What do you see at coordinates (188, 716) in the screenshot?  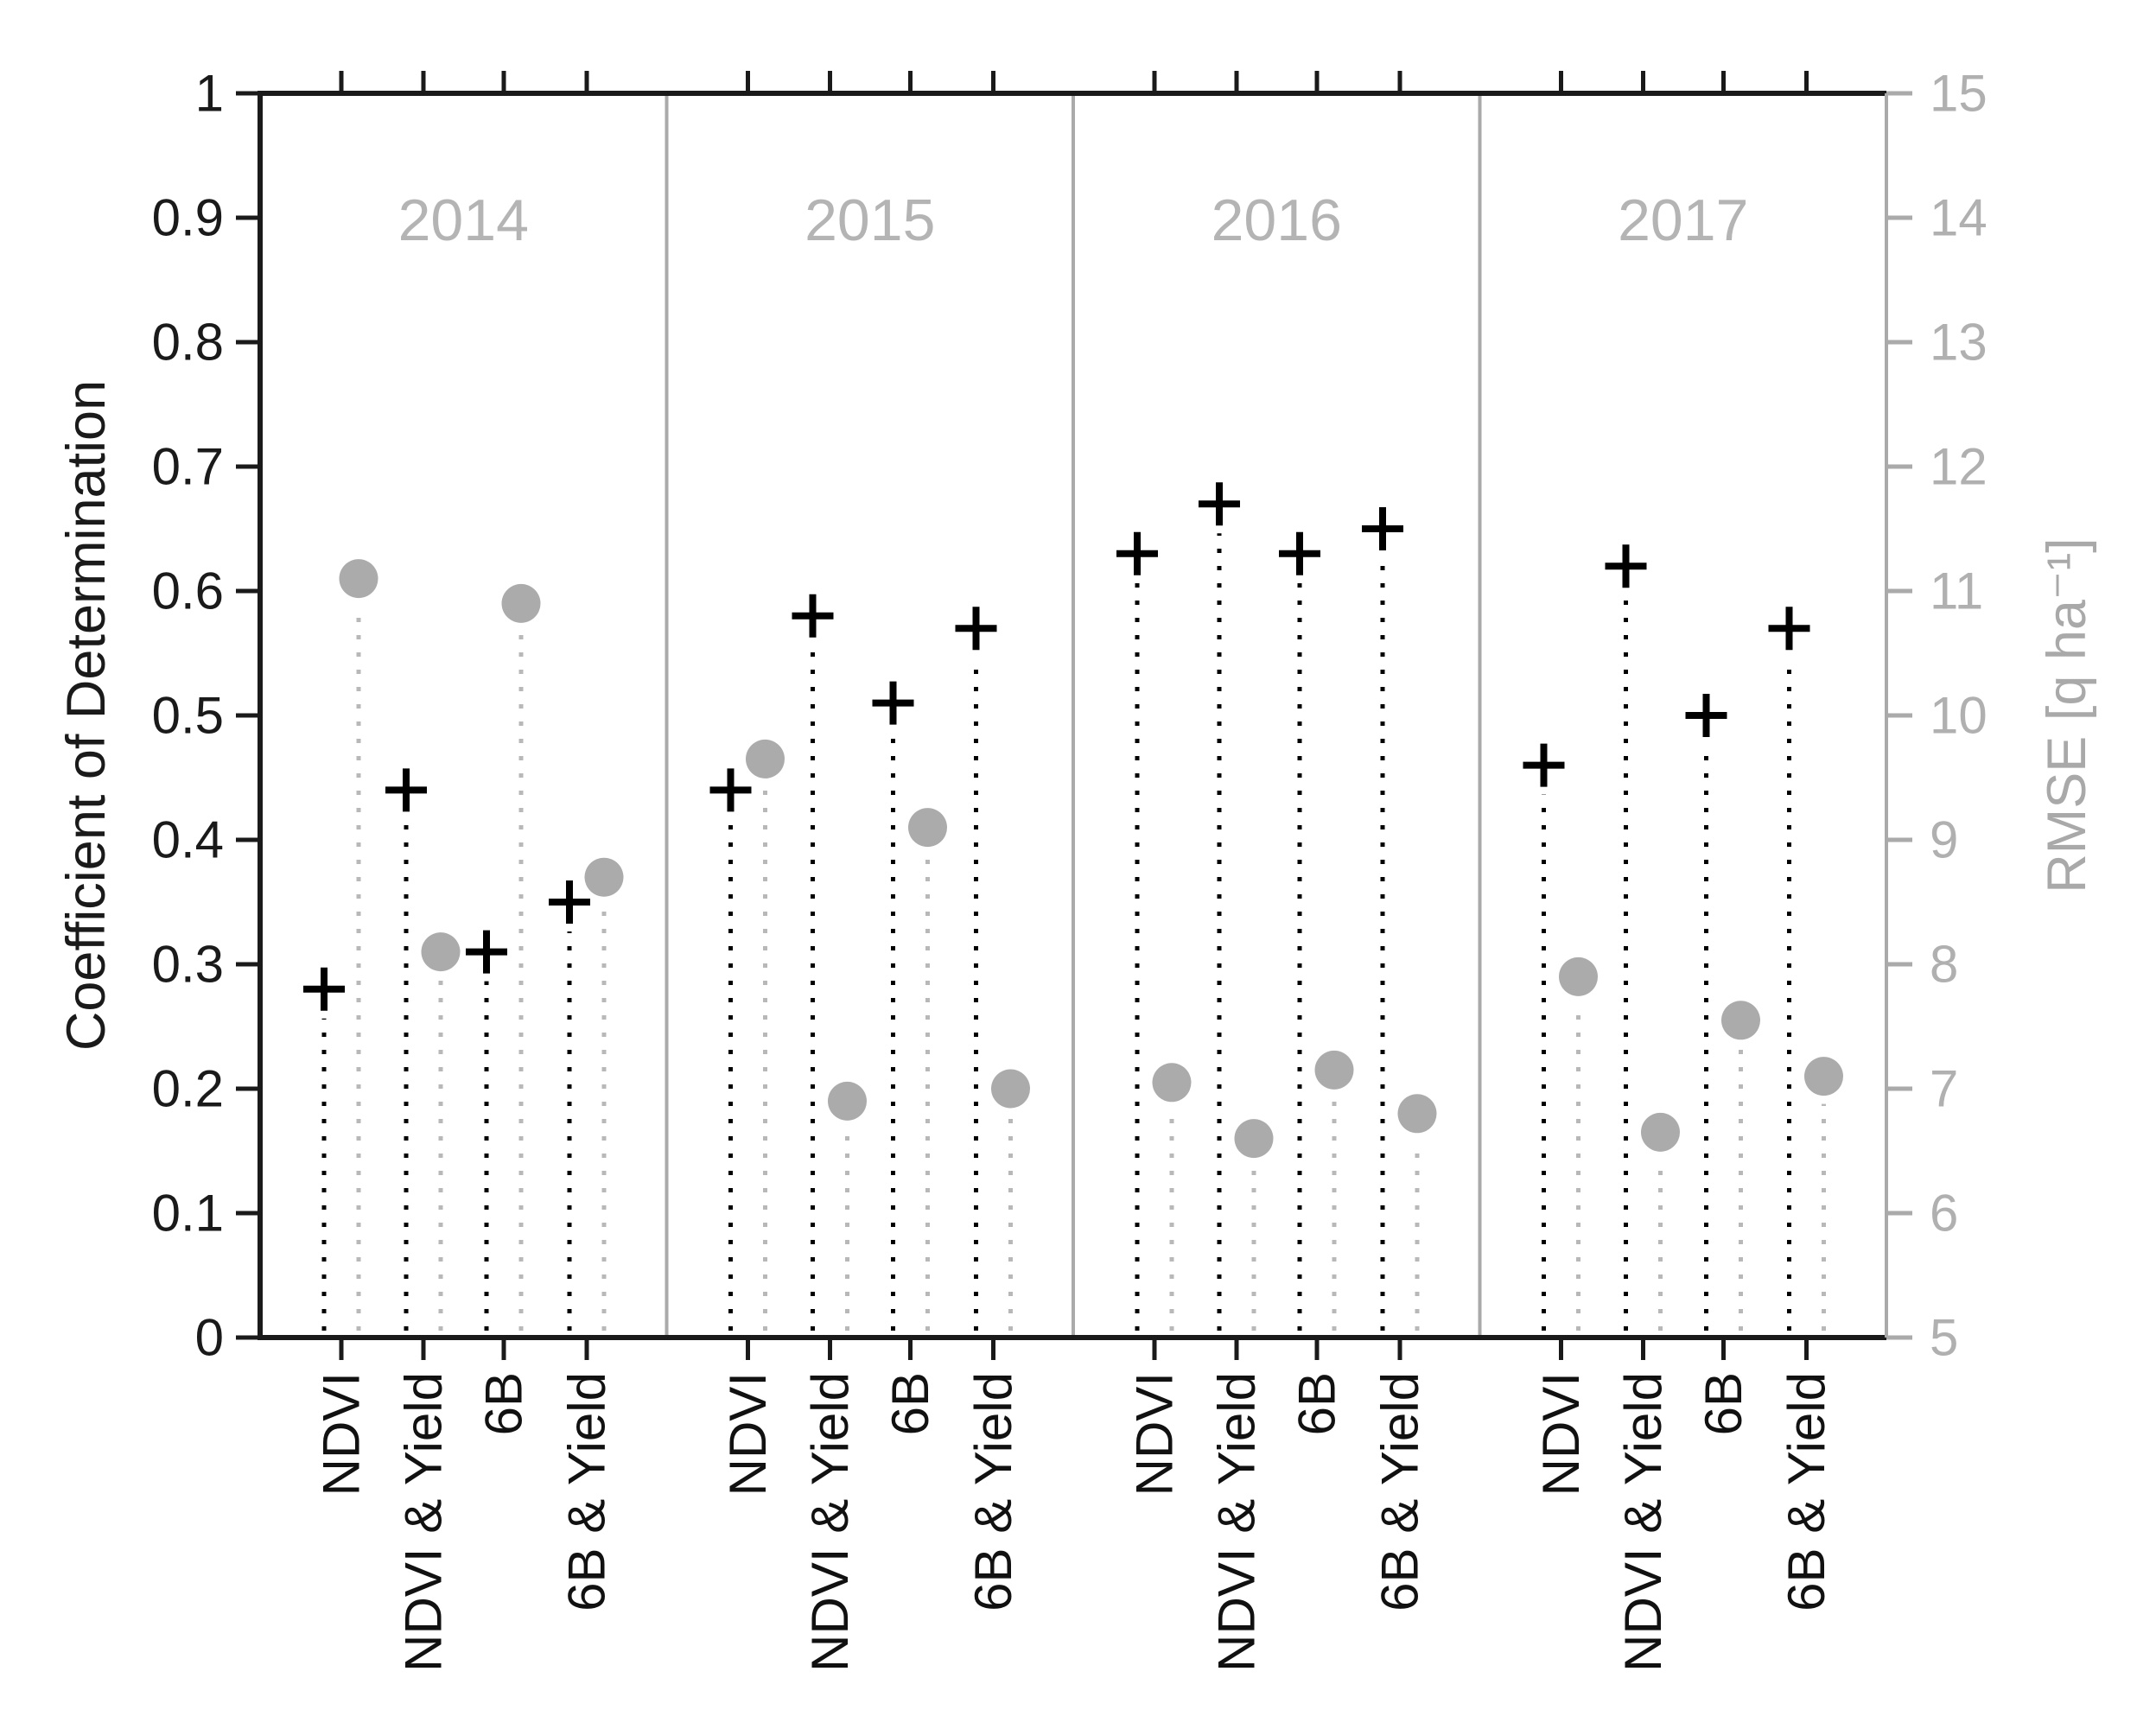 I see `left-tick-label: 0.5` at bounding box center [188, 716].